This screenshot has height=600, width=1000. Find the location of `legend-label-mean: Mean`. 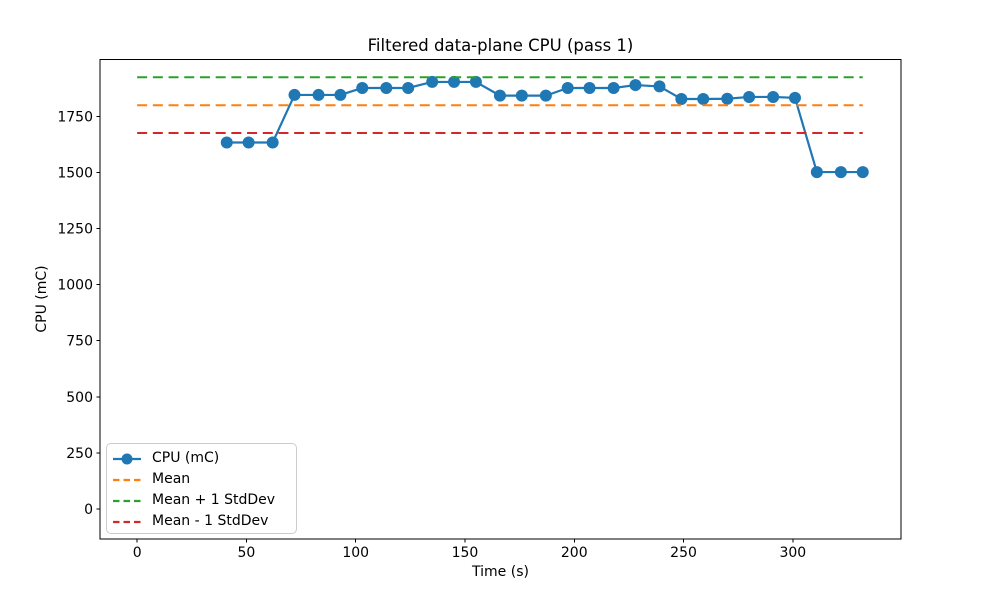

legend-label-mean: Mean is located at coordinates (171, 479).